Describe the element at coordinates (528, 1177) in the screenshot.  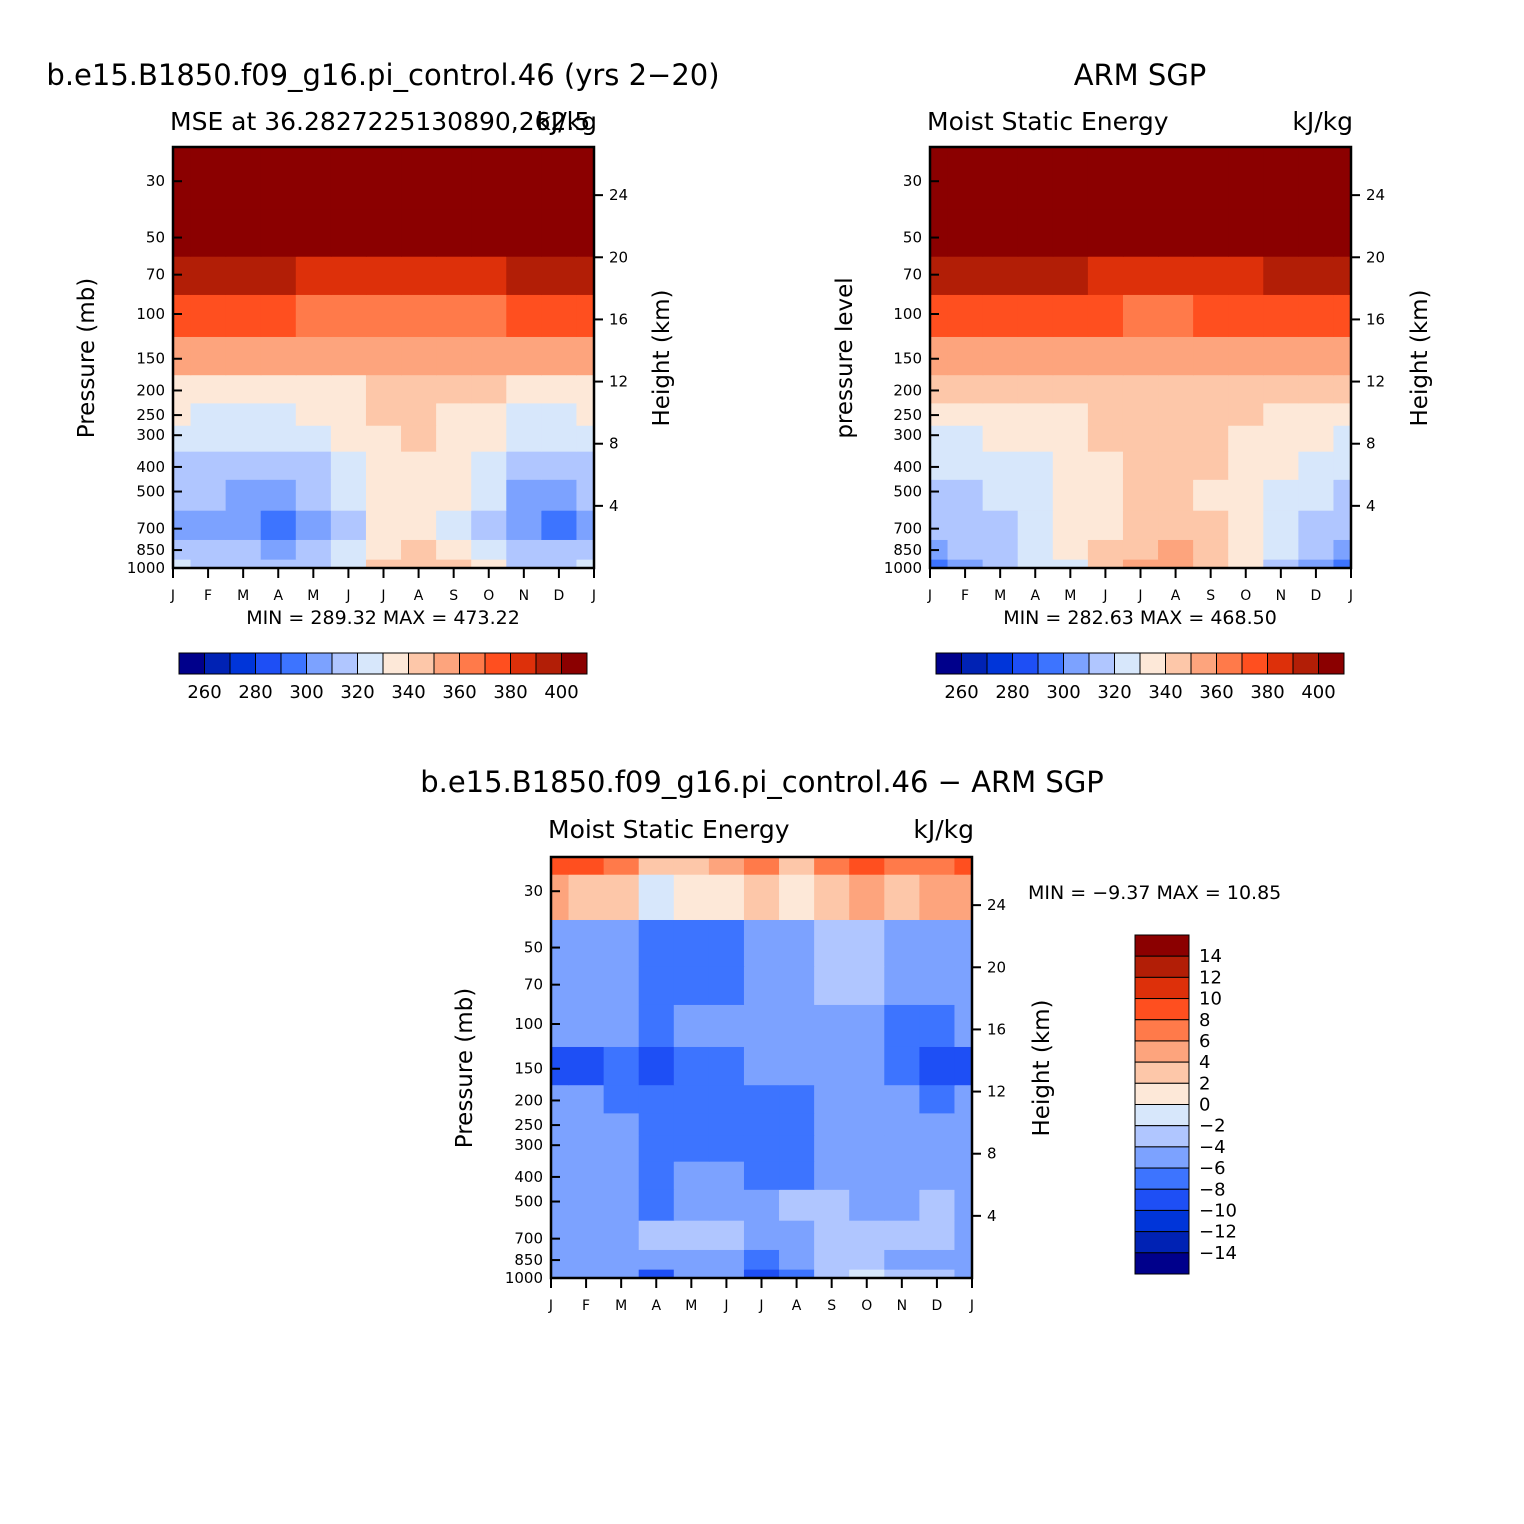
I see `y-tick-label: 400` at that location.